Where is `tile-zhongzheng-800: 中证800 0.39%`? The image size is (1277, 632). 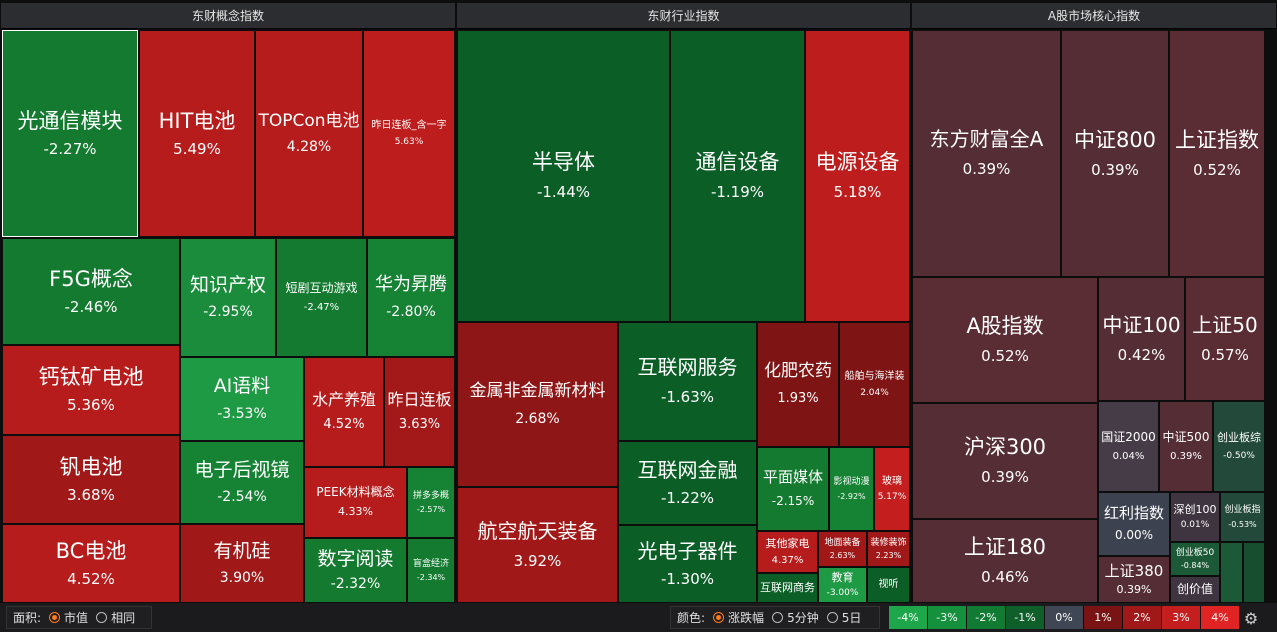
tile-zhongzheng-800: 中证800 0.39% is located at coordinates (1115, 153).